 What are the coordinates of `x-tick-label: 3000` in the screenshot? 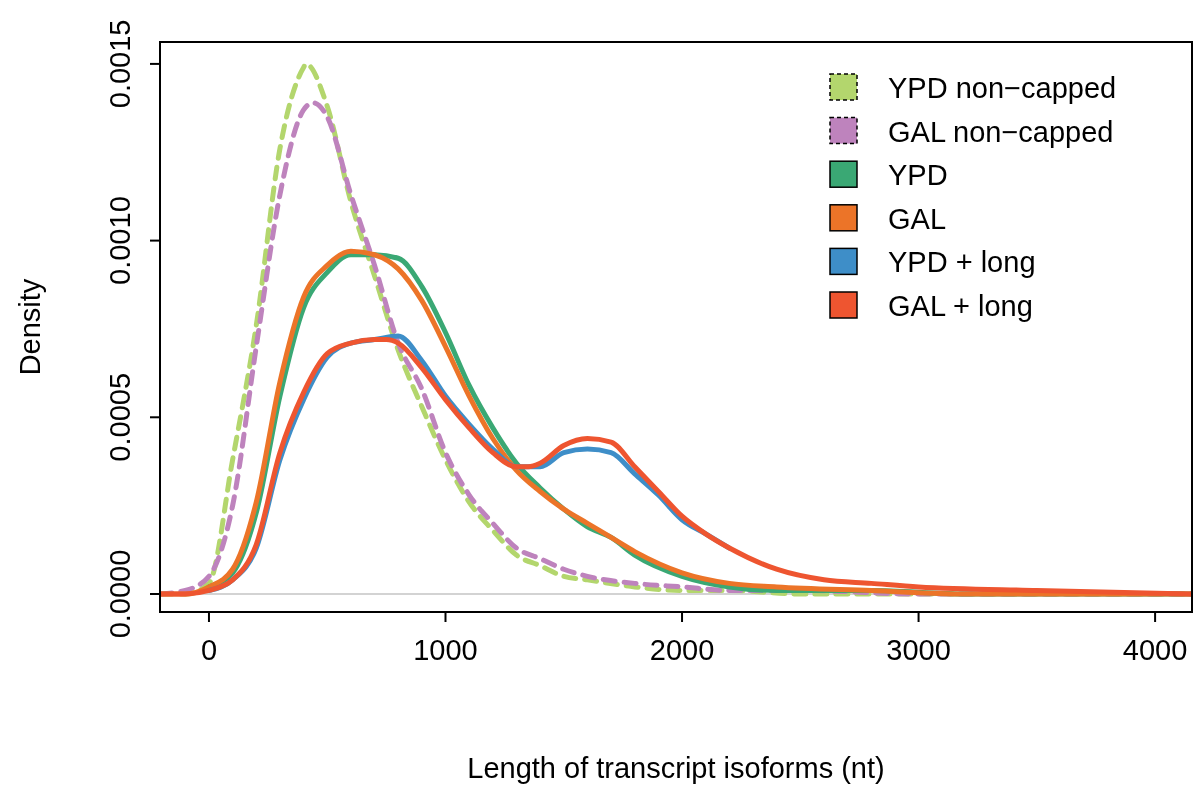 It's located at (918, 650).